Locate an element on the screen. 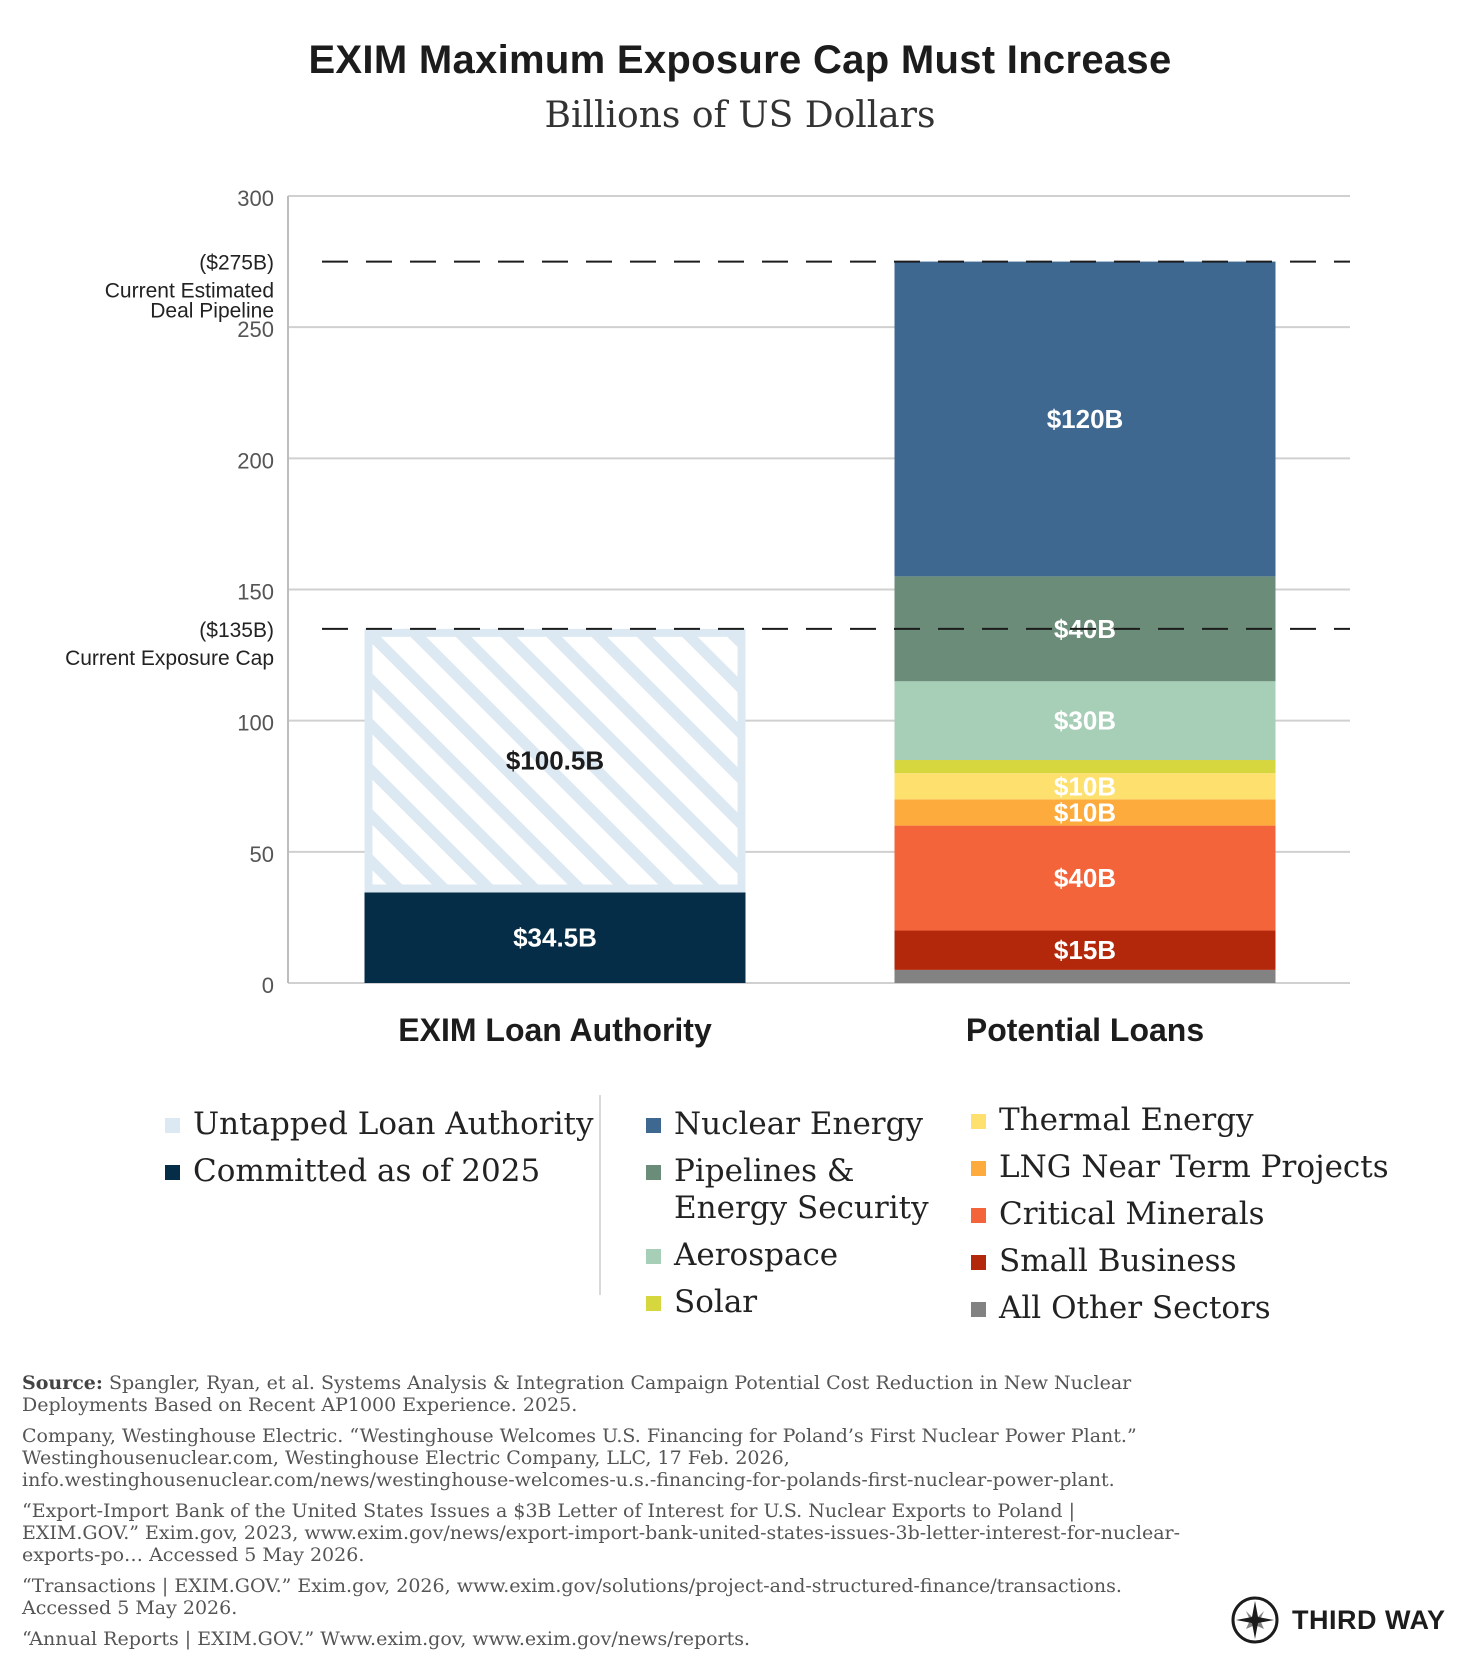  reference-caption: Current Exposure Cap is located at coordinates (169, 658).